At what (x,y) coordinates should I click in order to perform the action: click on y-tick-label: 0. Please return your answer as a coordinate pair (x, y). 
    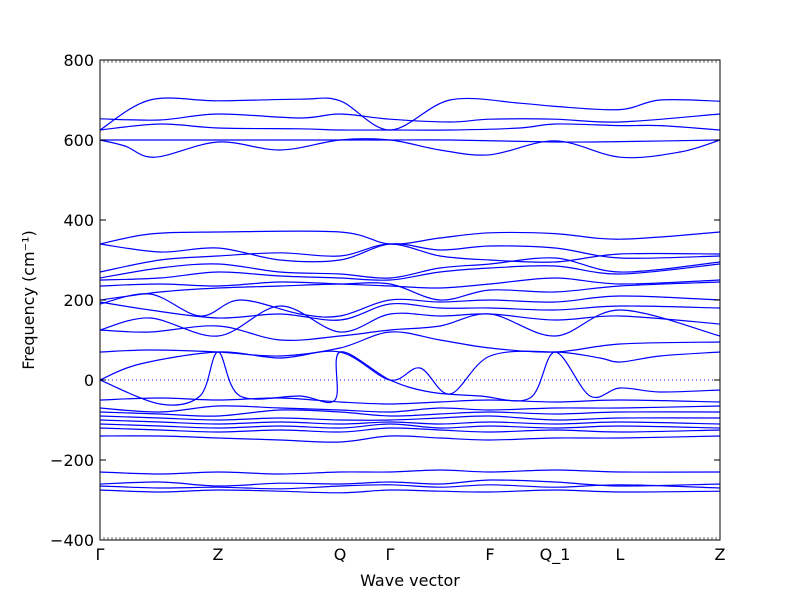
    Looking at the image, I should click on (89, 380).